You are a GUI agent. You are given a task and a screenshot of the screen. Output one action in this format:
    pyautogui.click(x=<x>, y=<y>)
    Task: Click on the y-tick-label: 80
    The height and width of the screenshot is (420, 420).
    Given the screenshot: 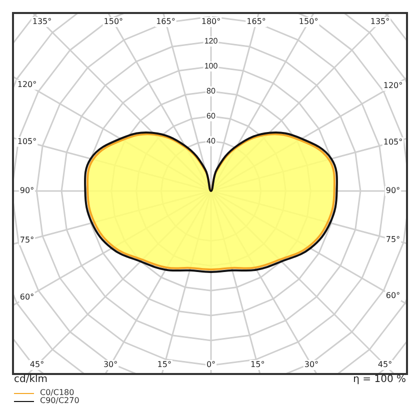 What is the action you would take?
    pyautogui.click(x=211, y=91)
    